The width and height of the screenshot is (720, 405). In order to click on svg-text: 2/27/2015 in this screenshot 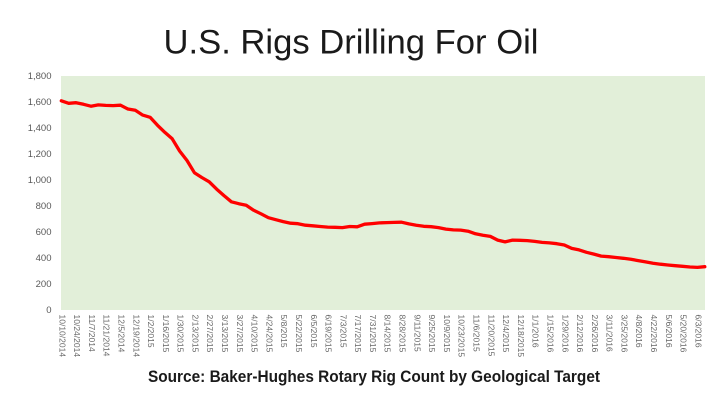, I will do `click(210, 334)`.